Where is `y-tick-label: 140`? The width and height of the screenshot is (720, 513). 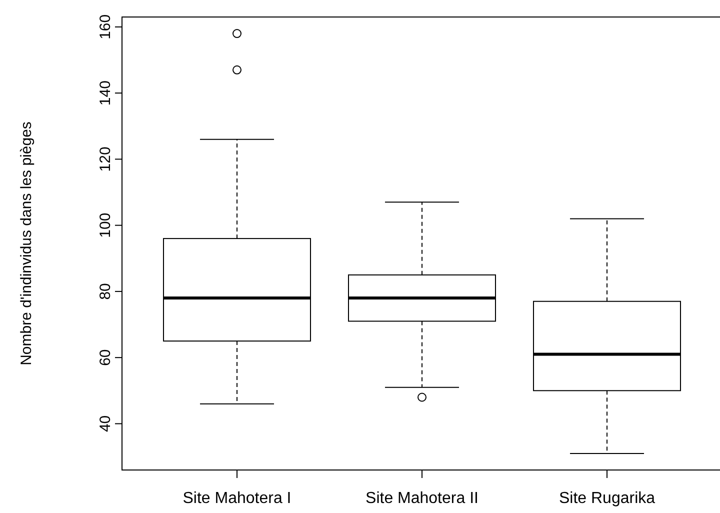 y-tick-label: 140 is located at coordinates (105, 93).